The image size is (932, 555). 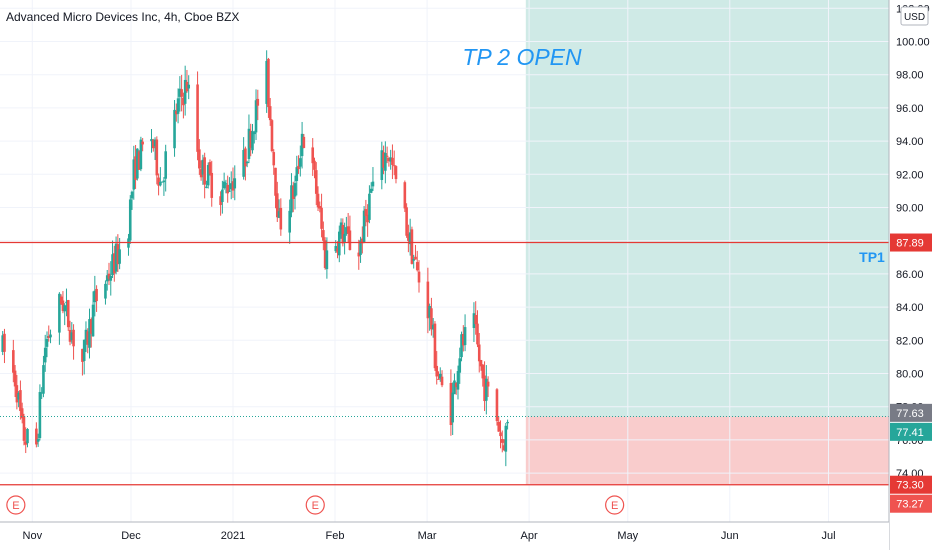 What do you see at coordinates (444, 536) in the screenshot?
I see `time-axis-bg` at bounding box center [444, 536].